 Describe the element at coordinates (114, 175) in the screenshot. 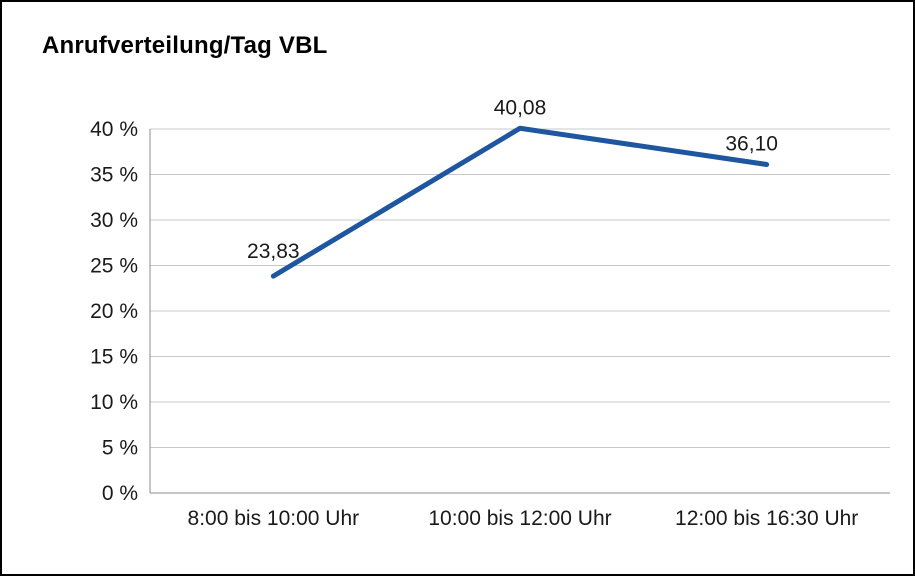

I see `y-axis-tick-label: 35 %` at that location.